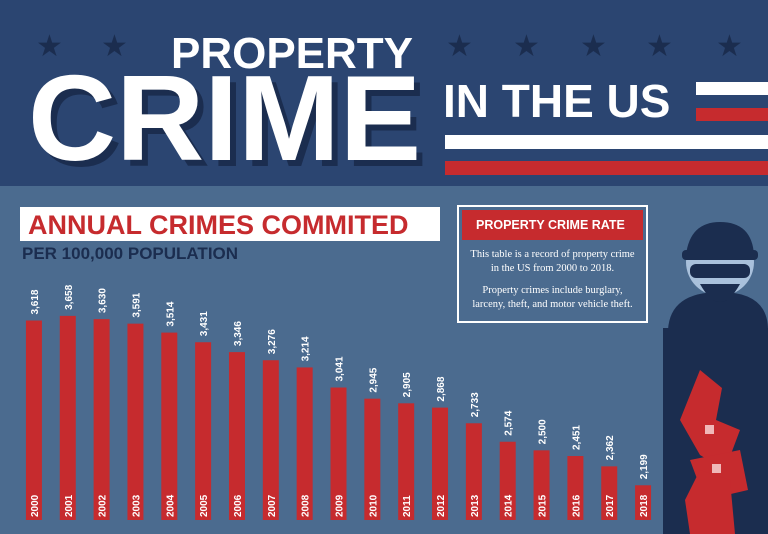  Describe the element at coordinates (69, 505) in the screenshot. I see `x-tick-label: 2001` at that location.